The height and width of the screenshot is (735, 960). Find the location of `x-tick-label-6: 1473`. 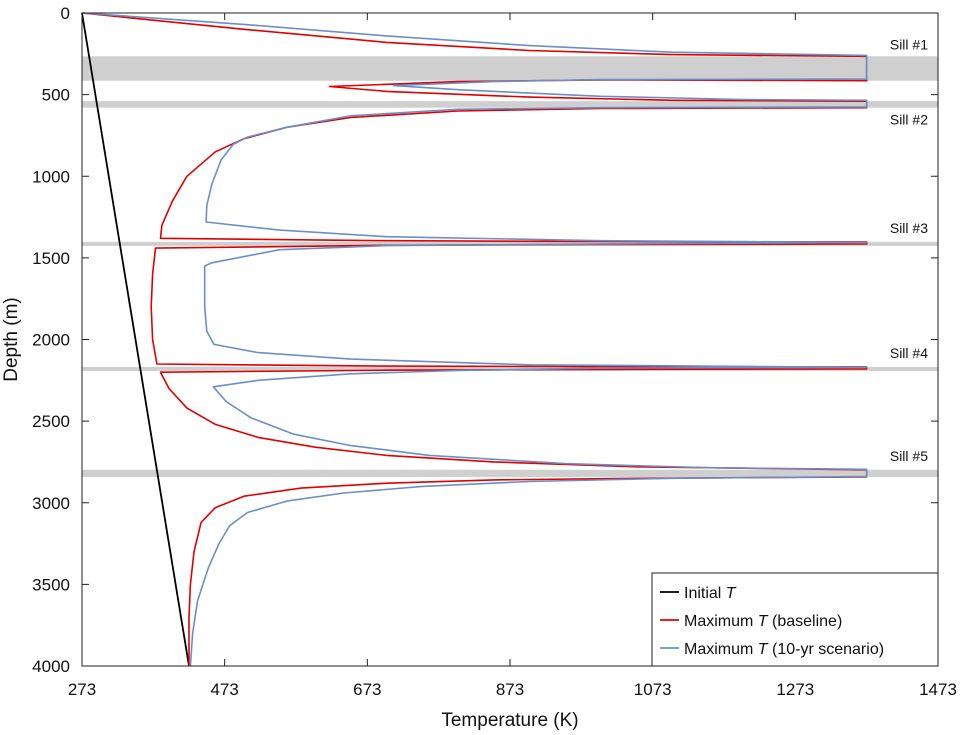

x-tick-label-6: 1473 is located at coordinates (938, 689).